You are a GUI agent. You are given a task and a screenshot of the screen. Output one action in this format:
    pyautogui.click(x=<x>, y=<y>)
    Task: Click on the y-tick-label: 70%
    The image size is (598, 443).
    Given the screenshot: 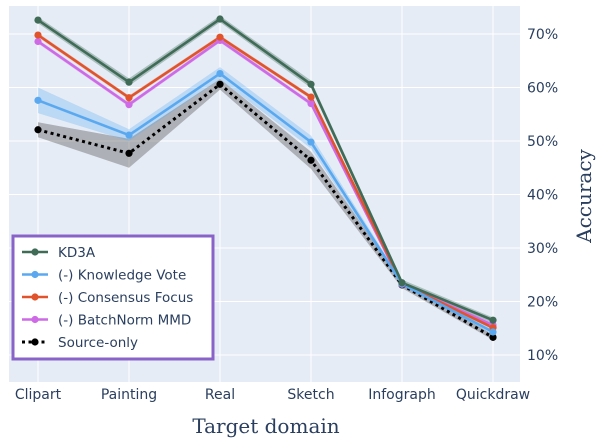 What is the action you would take?
    pyautogui.click(x=542, y=35)
    